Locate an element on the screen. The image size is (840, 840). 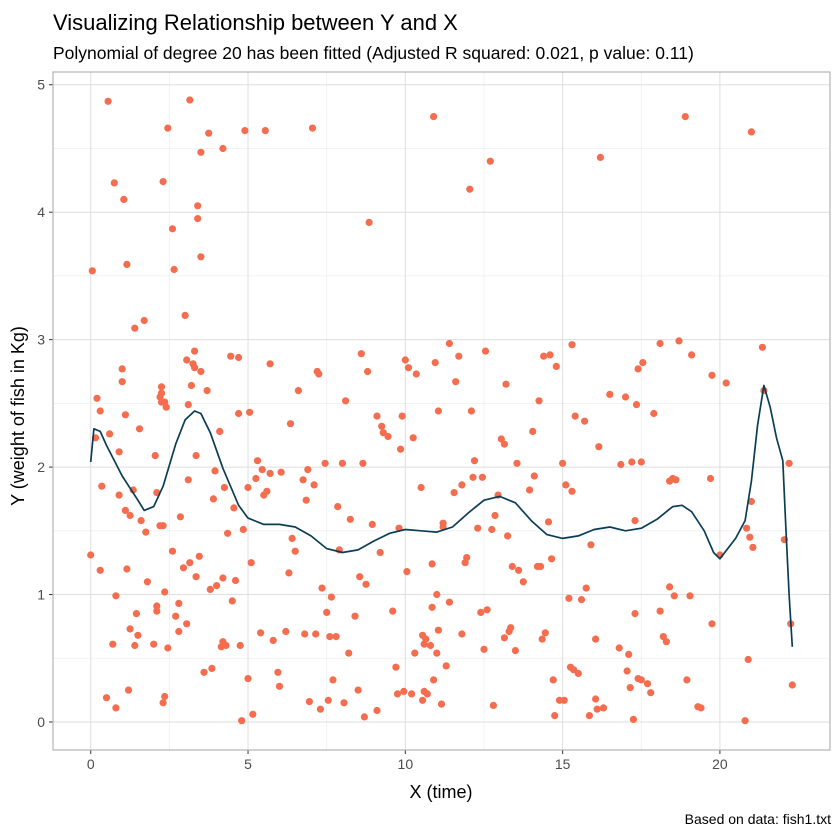
y-tick-label: 3 is located at coordinates (41, 340).